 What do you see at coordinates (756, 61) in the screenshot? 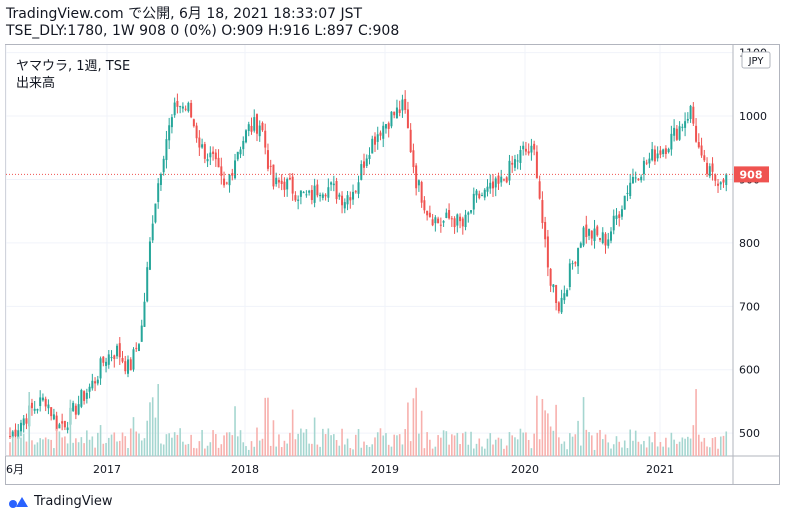
I see `currency-label: JPY` at bounding box center [756, 61].